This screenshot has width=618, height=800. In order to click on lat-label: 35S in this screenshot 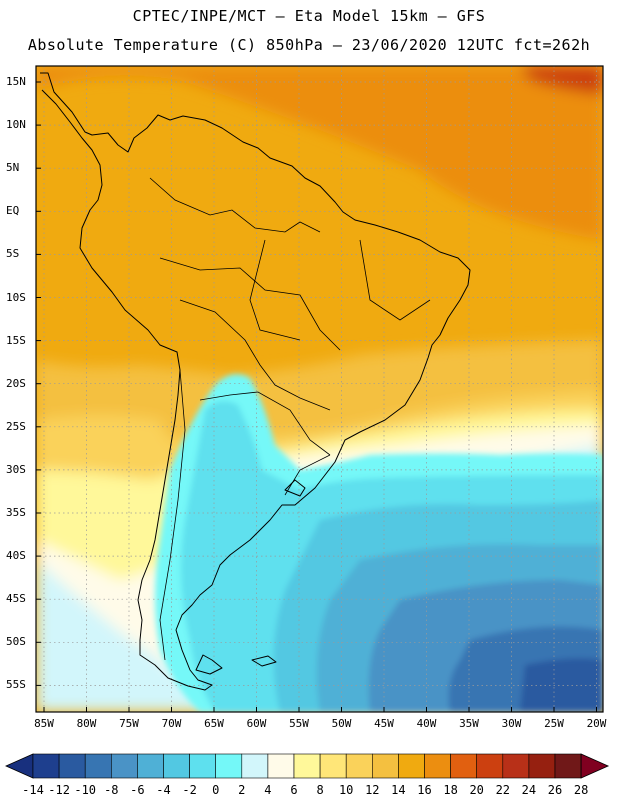, I will do `click(16, 512)`.